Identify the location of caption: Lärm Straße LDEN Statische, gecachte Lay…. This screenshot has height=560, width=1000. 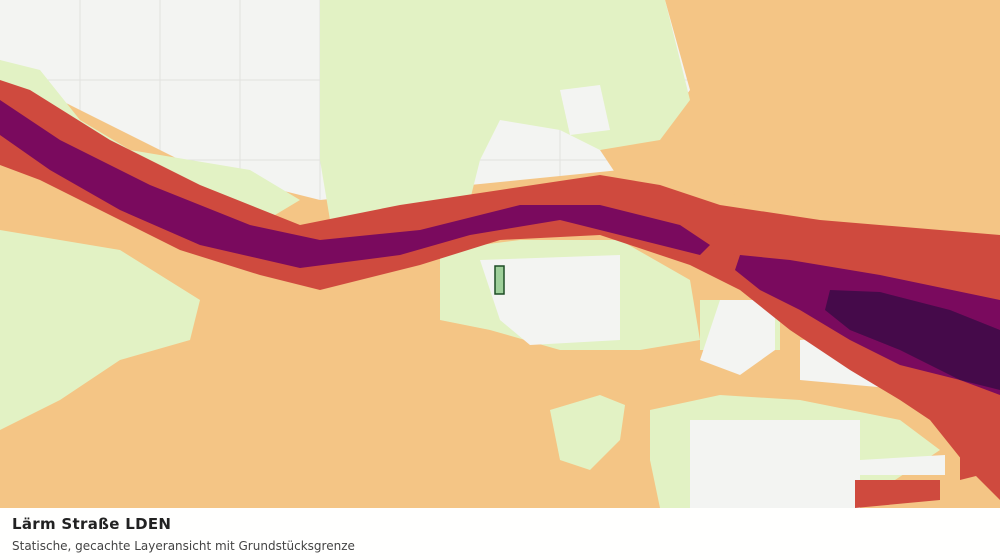
(500, 534).